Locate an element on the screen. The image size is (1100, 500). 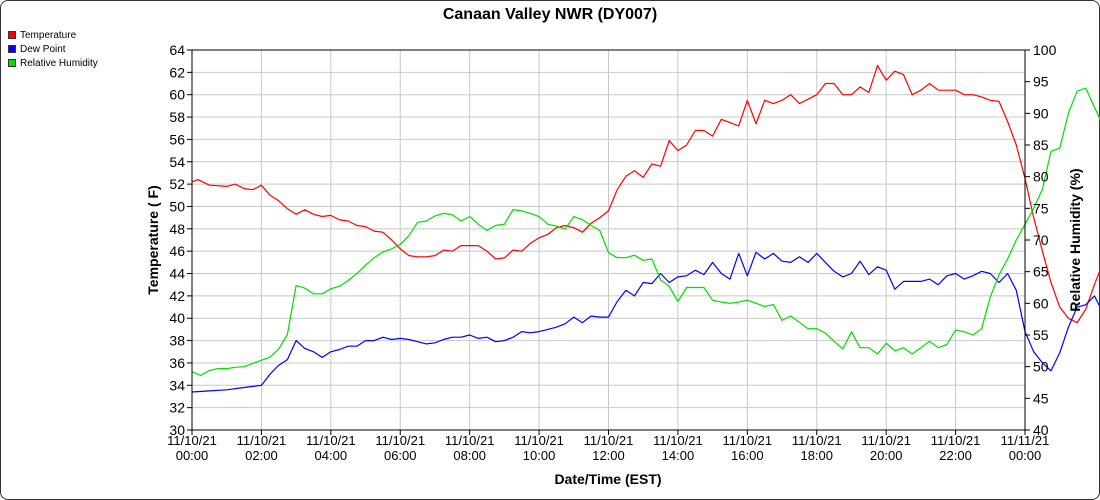
left-tick-label: 48 is located at coordinates (177, 229).